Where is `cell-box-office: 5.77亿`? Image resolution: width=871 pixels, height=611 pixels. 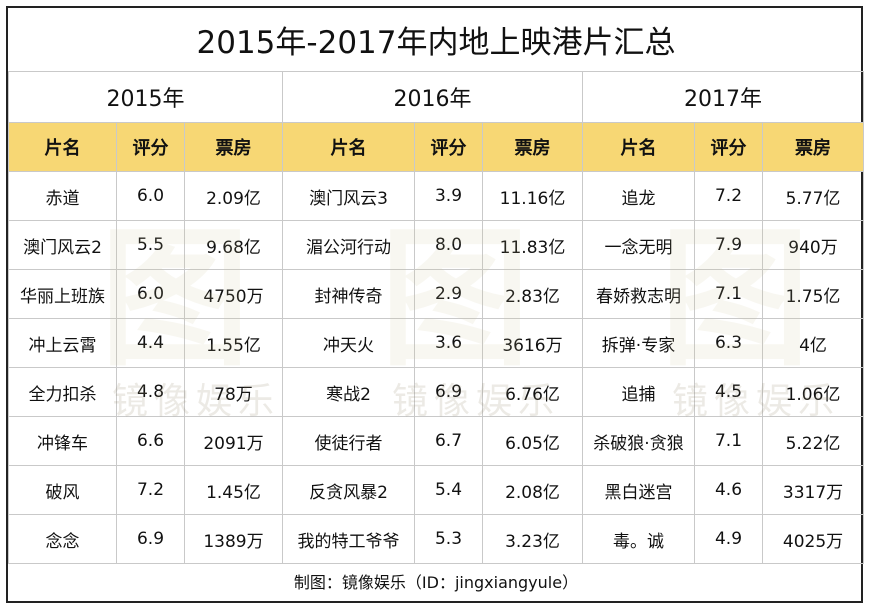 cell-box-office: 5.77亿 is located at coordinates (813, 196).